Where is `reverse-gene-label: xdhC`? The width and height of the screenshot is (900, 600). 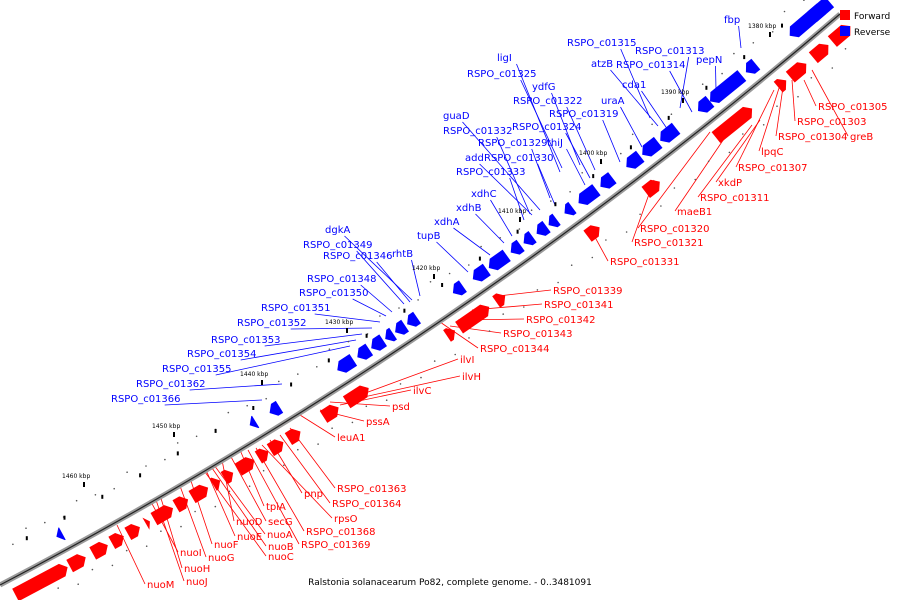 reverse-gene-label: xdhC is located at coordinates (484, 194).